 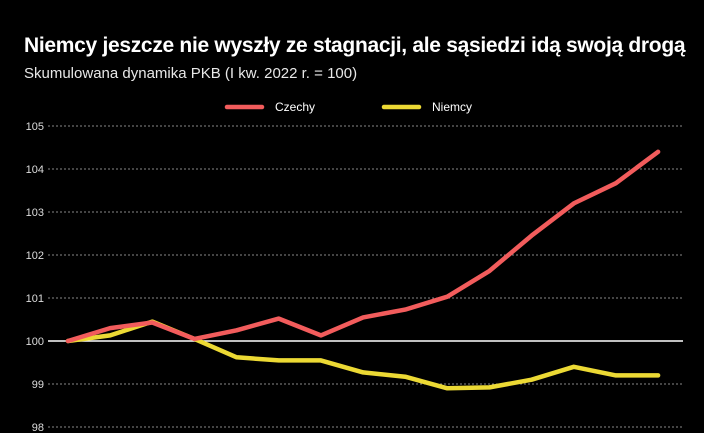 I want to click on legend-label-czechy: Czechy, so click(x=295, y=107).